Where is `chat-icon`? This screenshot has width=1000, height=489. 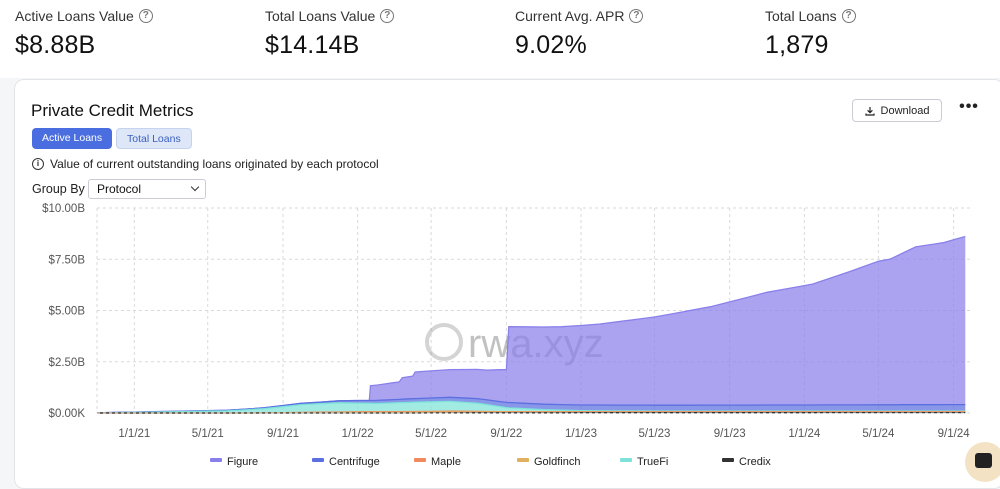 chat-icon is located at coordinates (983, 460).